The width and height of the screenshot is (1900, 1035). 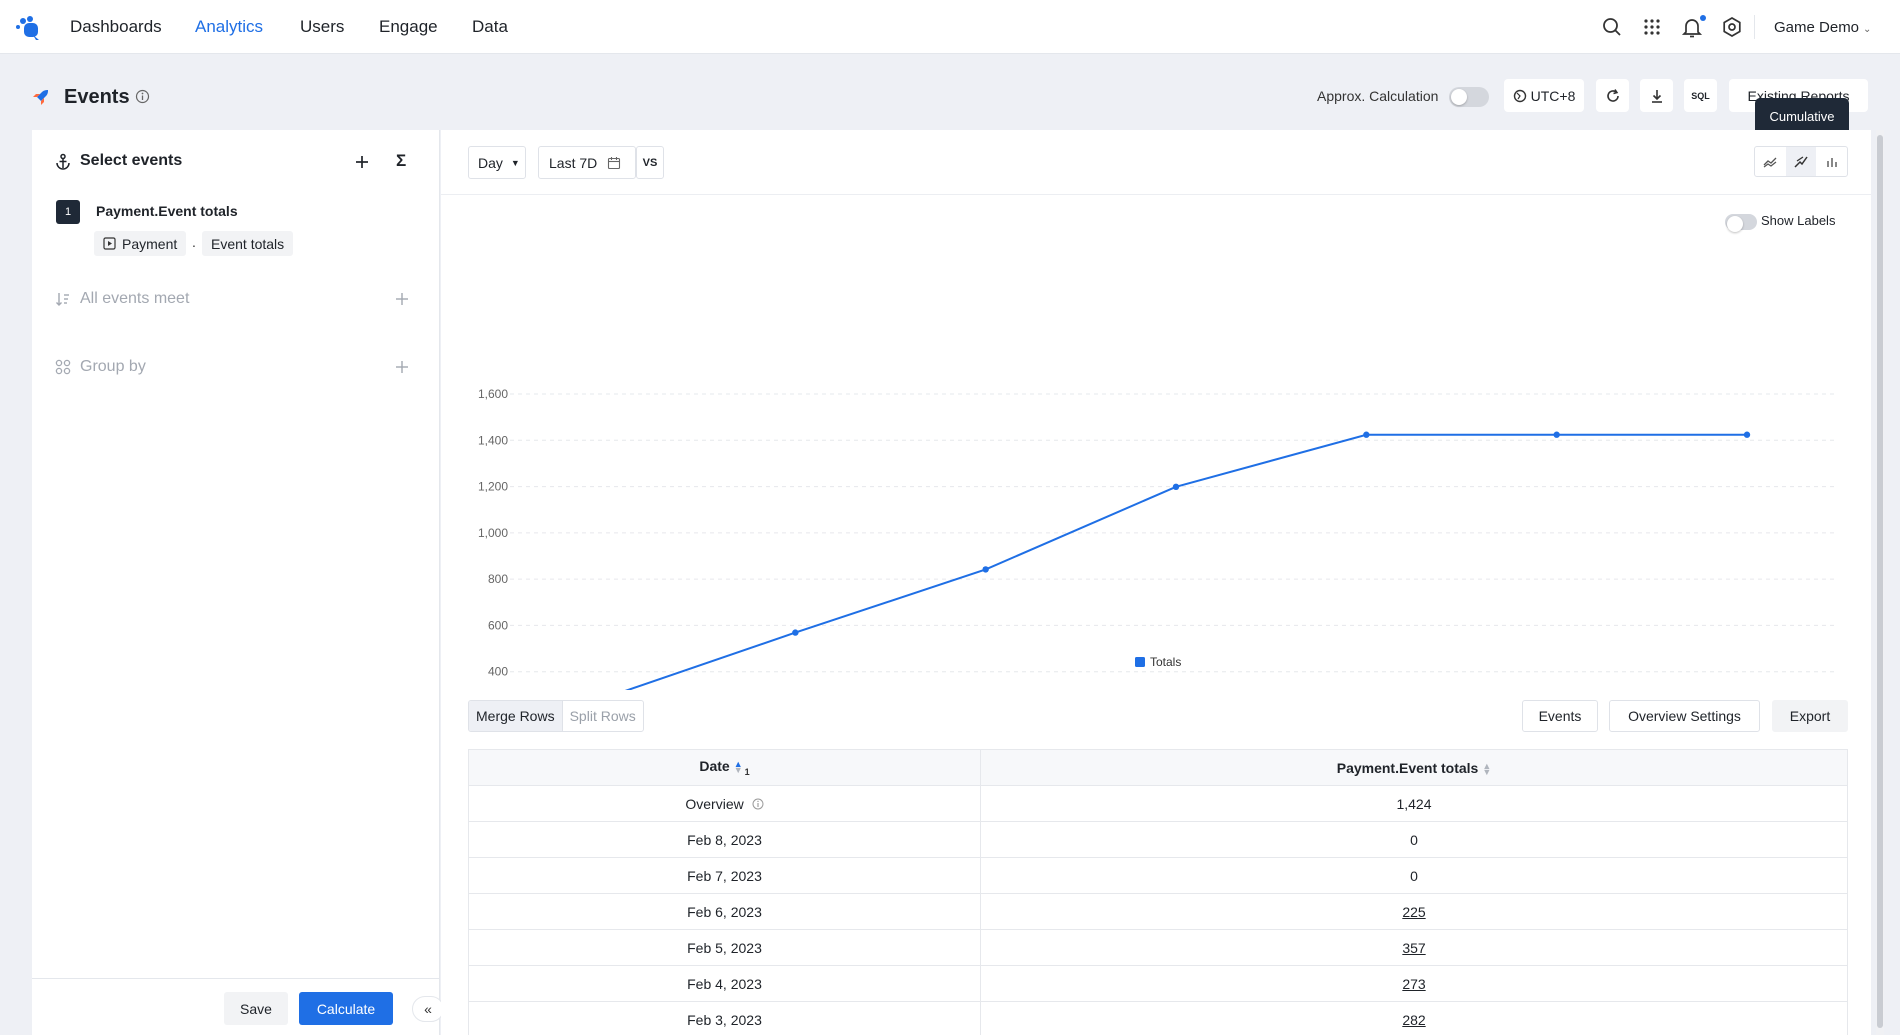 What do you see at coordinates (493, 440) in the screenshot?
I see `y-tick-label: 1,400` at bounding box center [493, 440].